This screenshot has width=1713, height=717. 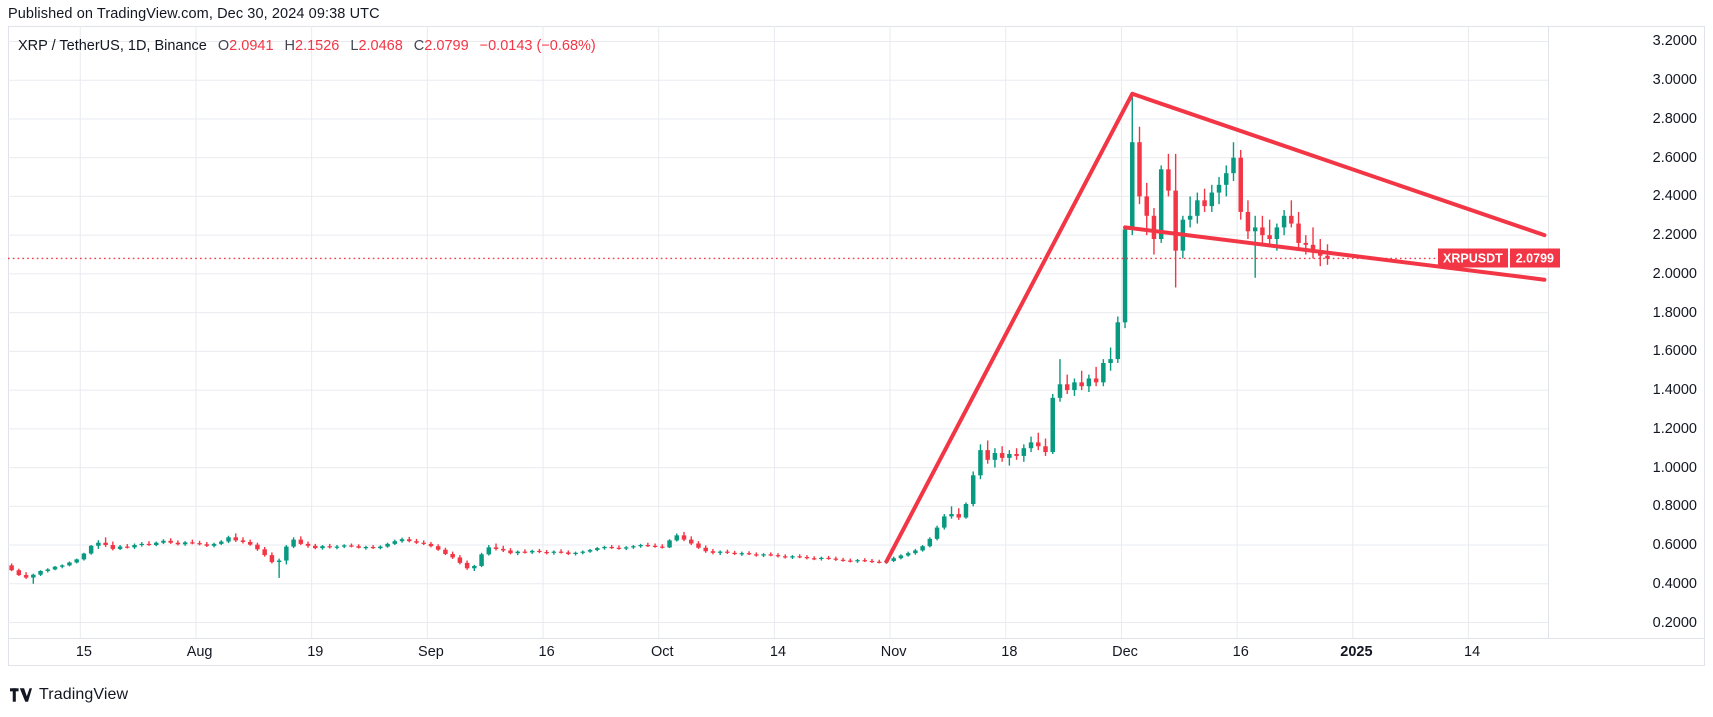 I want to click on price-axis-tick: 3.0000, so click(x=1674, y=80).